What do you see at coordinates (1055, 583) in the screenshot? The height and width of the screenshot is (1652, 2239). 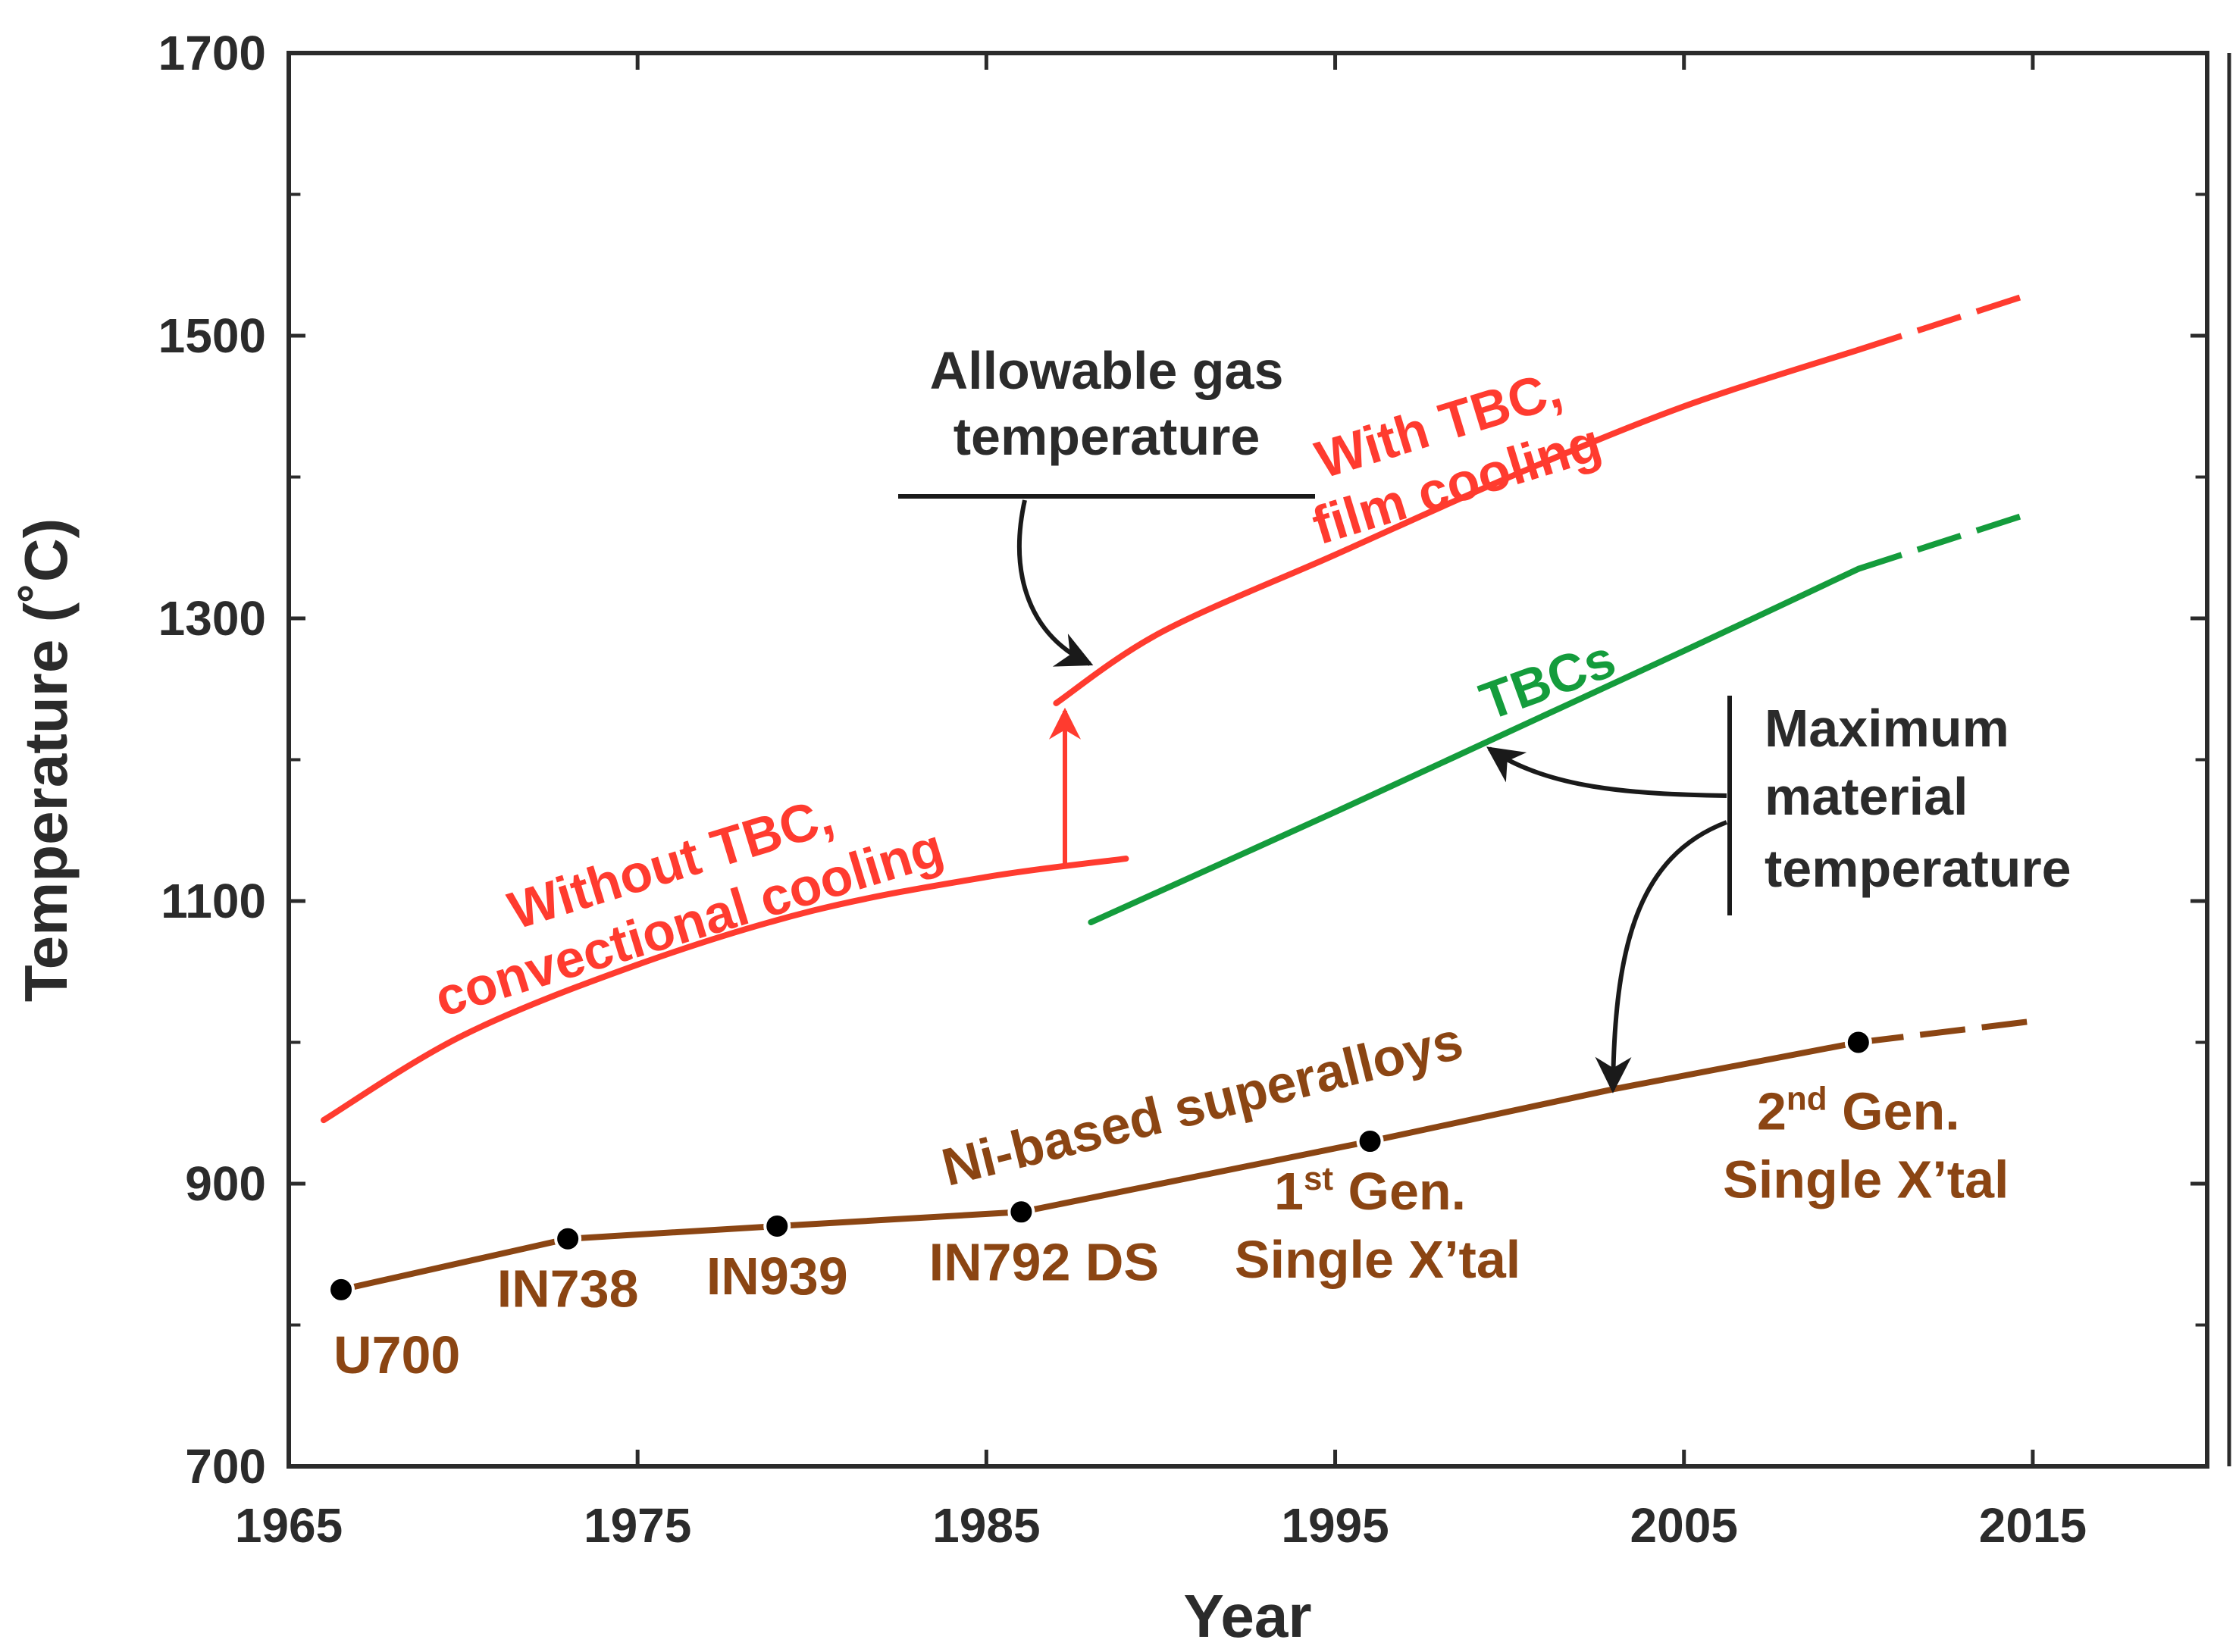 I see `allowable-arrow` at bounding box center [1055, 583].